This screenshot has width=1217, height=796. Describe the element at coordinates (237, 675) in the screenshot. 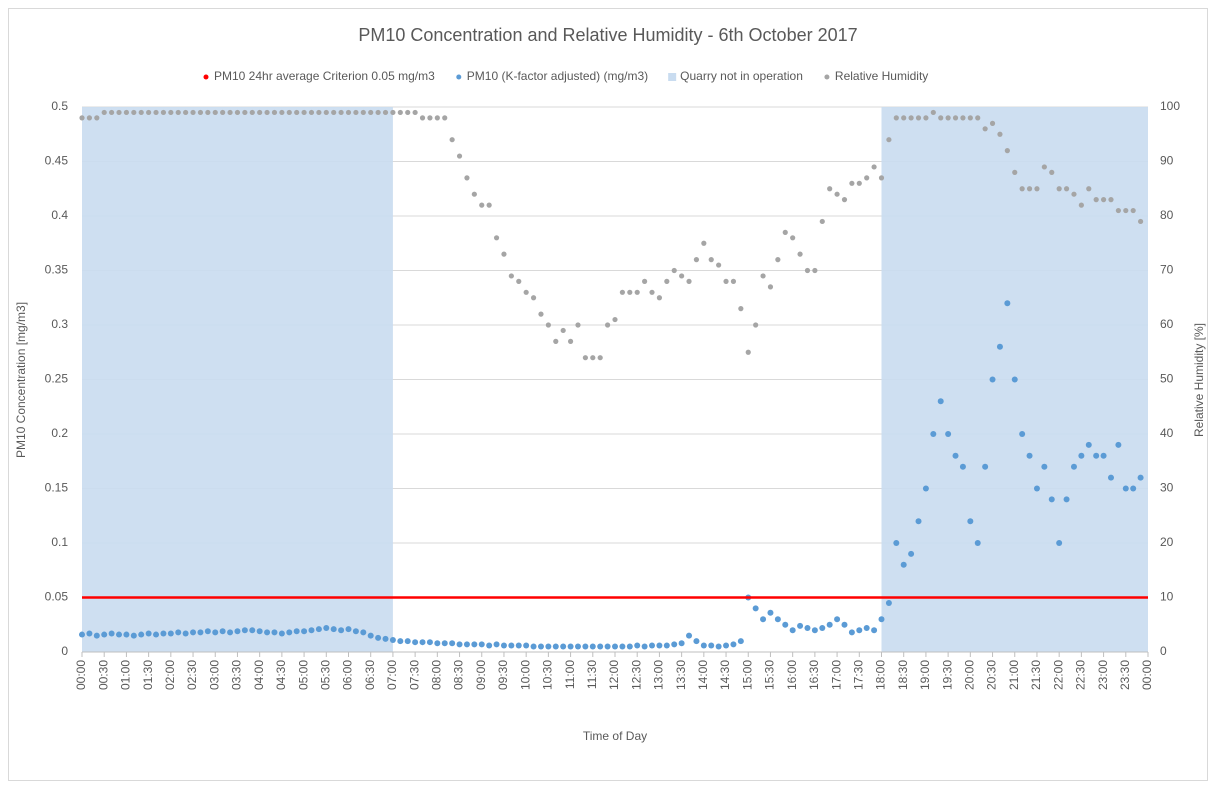

I see `x-tick-label: 03:30` at that location.